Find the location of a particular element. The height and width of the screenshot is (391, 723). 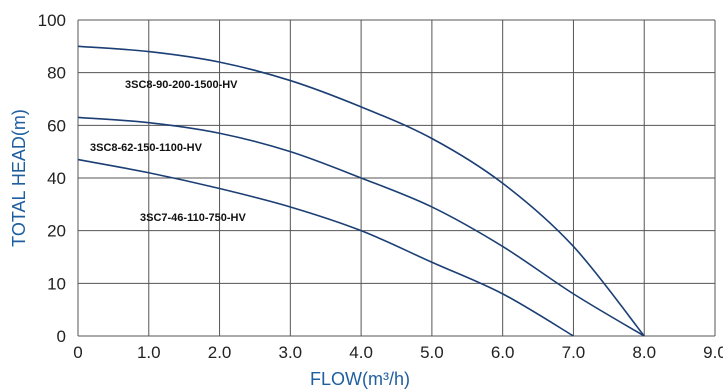

y-tick-label: 20 is located at coordinates (56, 231).